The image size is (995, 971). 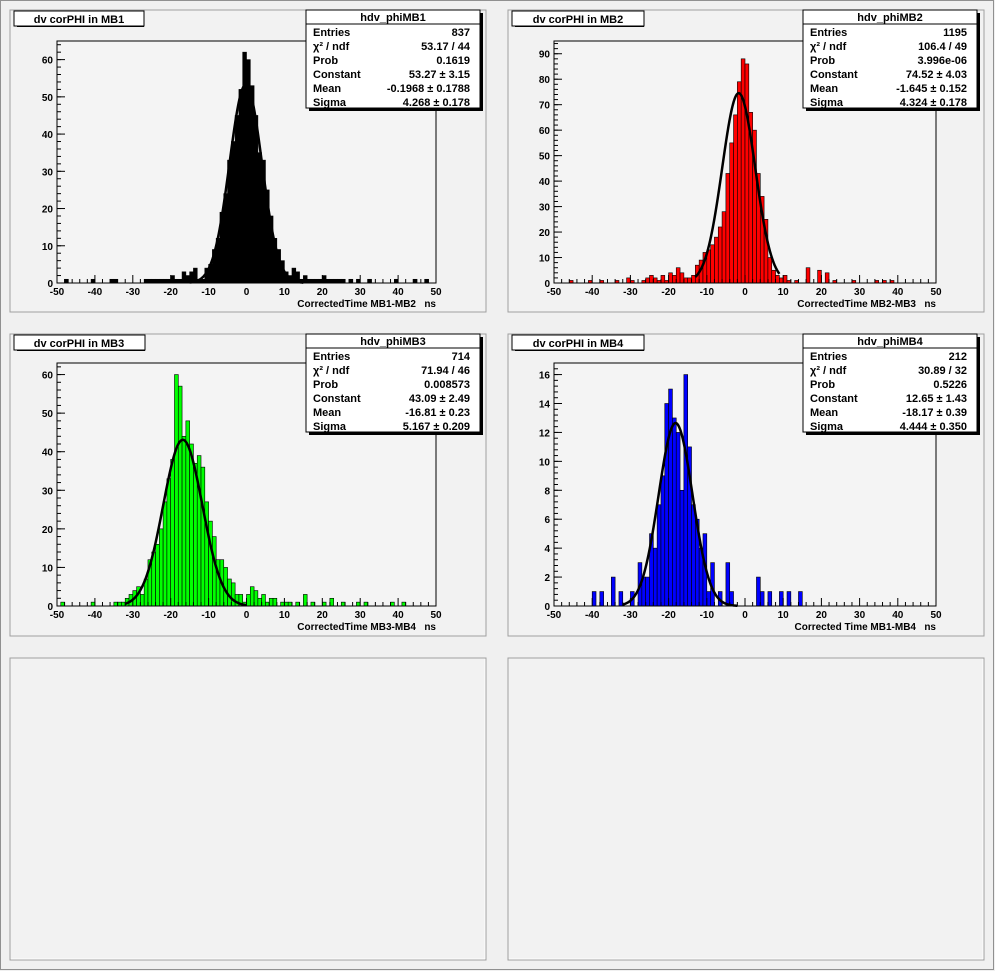 I want to click on stats-row-value: 3.996e-06, so click(x=942, y=61).